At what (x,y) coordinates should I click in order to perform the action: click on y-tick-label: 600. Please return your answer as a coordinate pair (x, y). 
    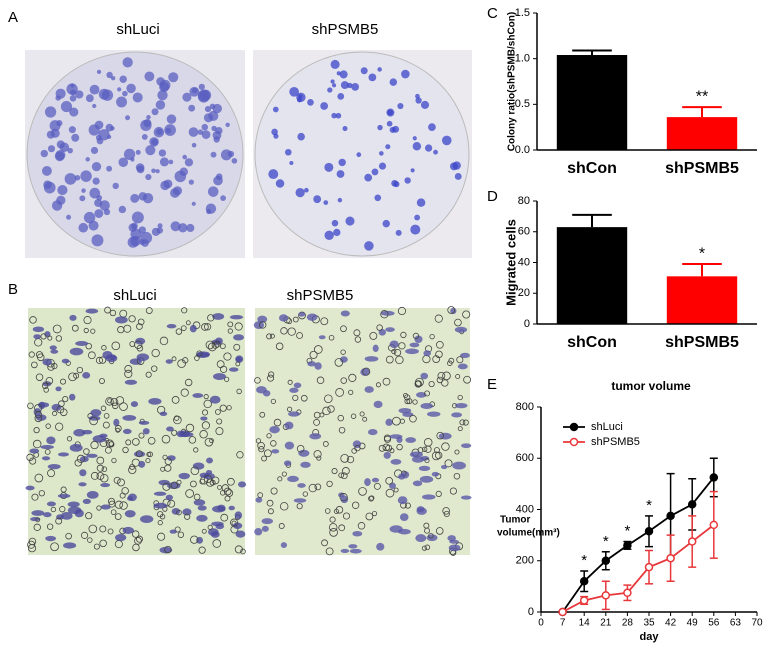
    Looking at the image, I should click on (525, 458).